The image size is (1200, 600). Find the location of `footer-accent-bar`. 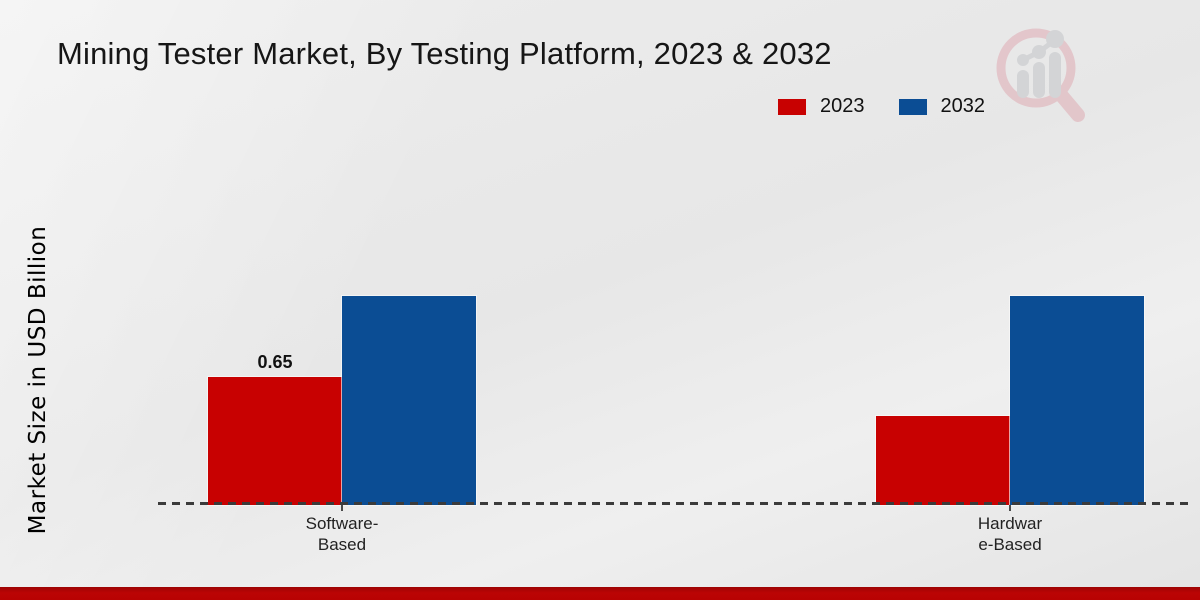

footer-accent-bar is located at coordinates (600, 593).